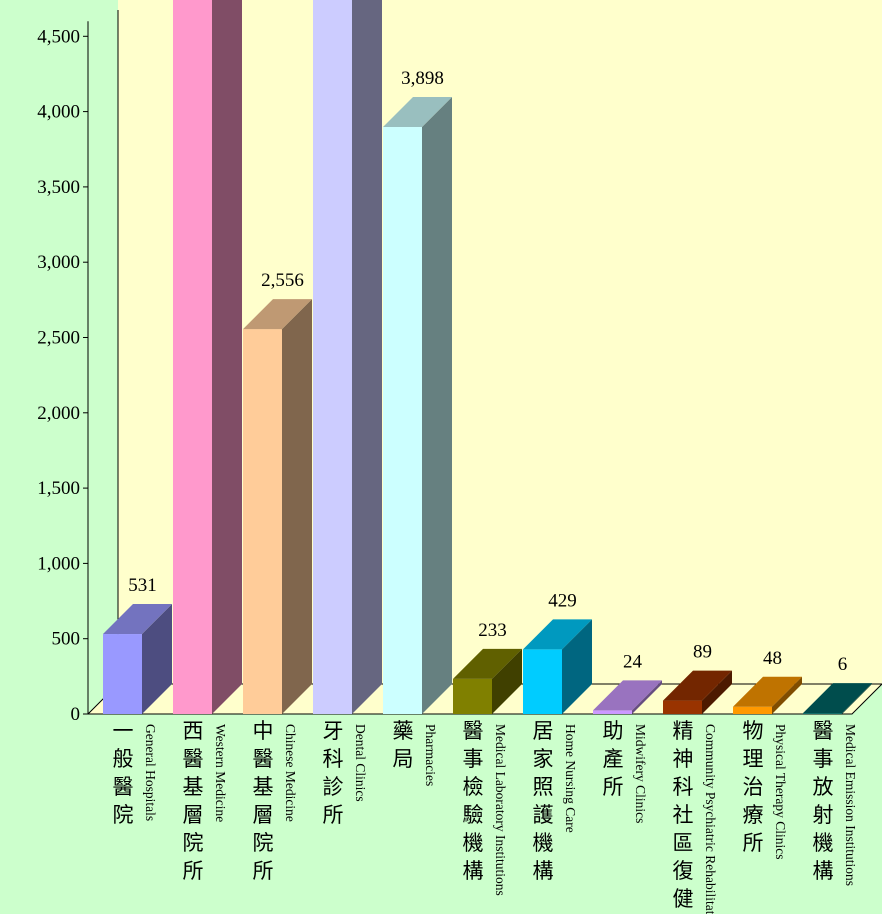 The width and height of the screenshot is (882, 914). I want to click on data-label: 3,898, so click(422, 78).